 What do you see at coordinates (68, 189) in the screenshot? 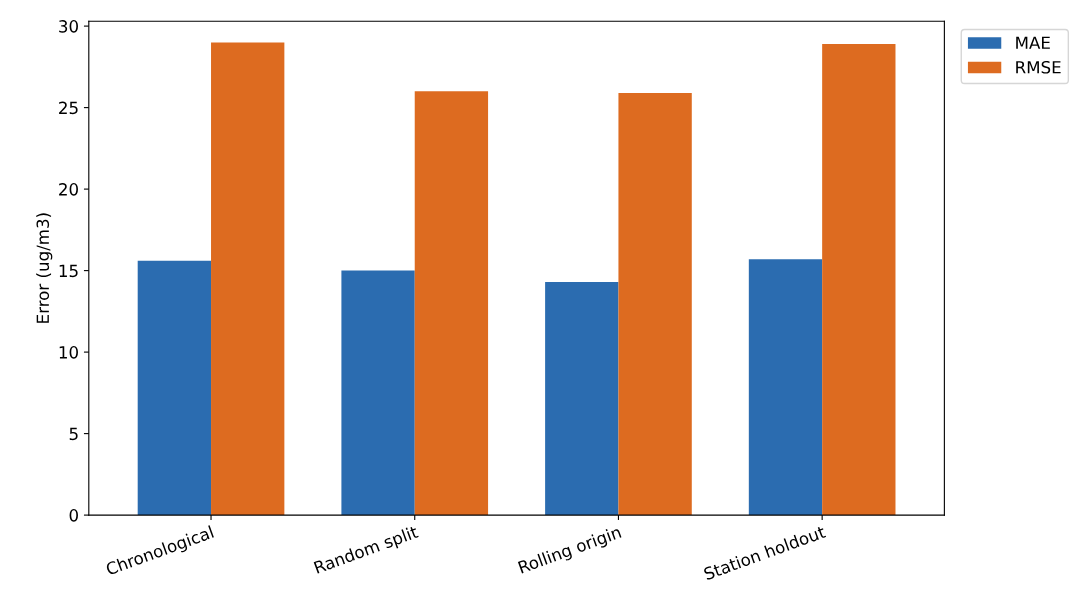
I see `y-tick-label: 20` at bounding box center [68, 189].